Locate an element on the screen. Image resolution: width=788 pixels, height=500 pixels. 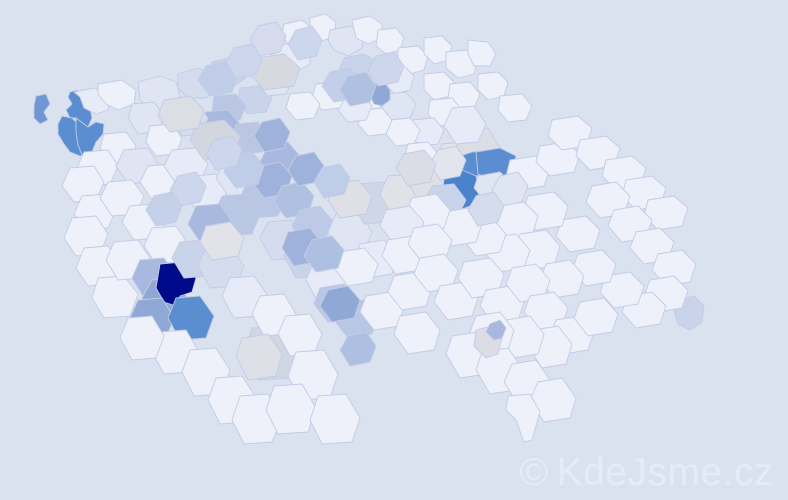
map-region: hodonin is located at coordinates (596, 317).